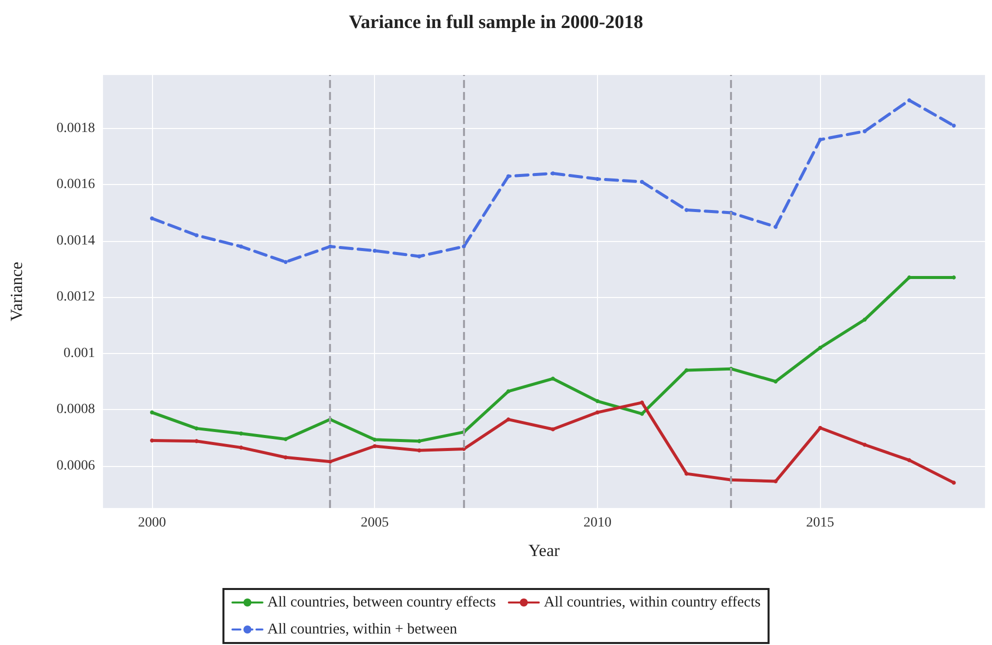  Describe the element at coordinates (152, 523) in the screenshot. I see `x-tick-label: 2000` at that location.